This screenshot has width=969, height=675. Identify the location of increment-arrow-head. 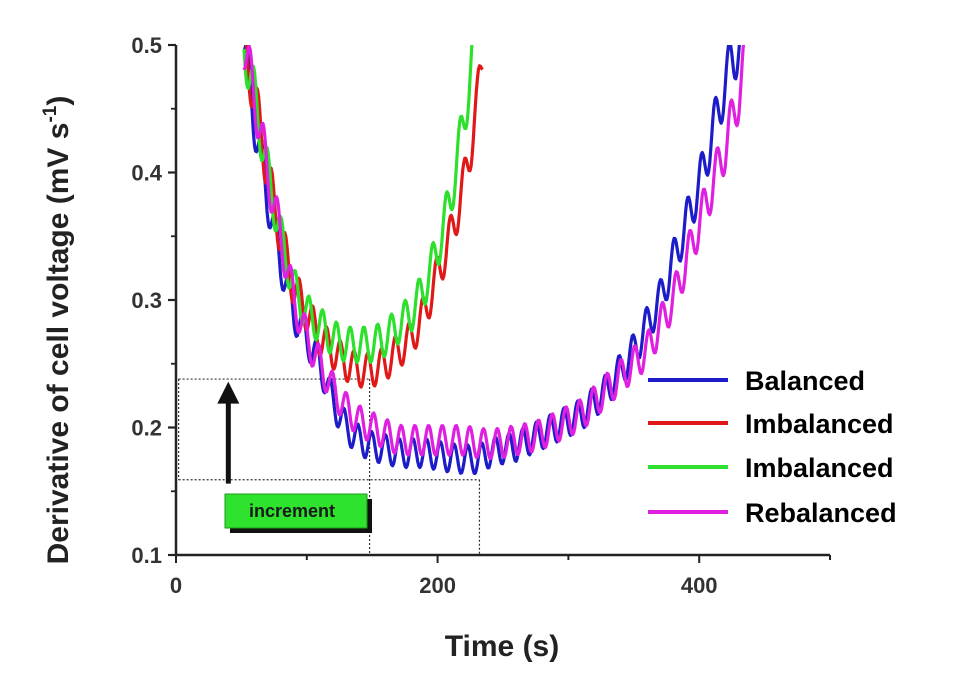
(228, 392).